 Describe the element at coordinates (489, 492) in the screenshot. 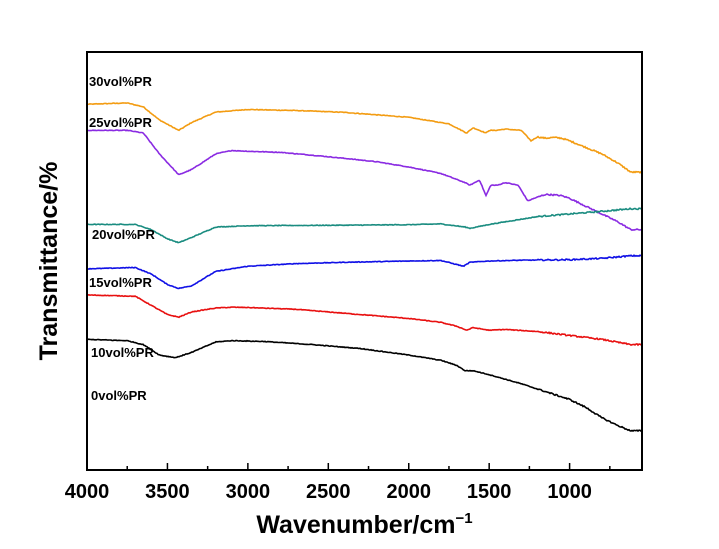

I see `x-tick-label-1500: 1500` at that location.